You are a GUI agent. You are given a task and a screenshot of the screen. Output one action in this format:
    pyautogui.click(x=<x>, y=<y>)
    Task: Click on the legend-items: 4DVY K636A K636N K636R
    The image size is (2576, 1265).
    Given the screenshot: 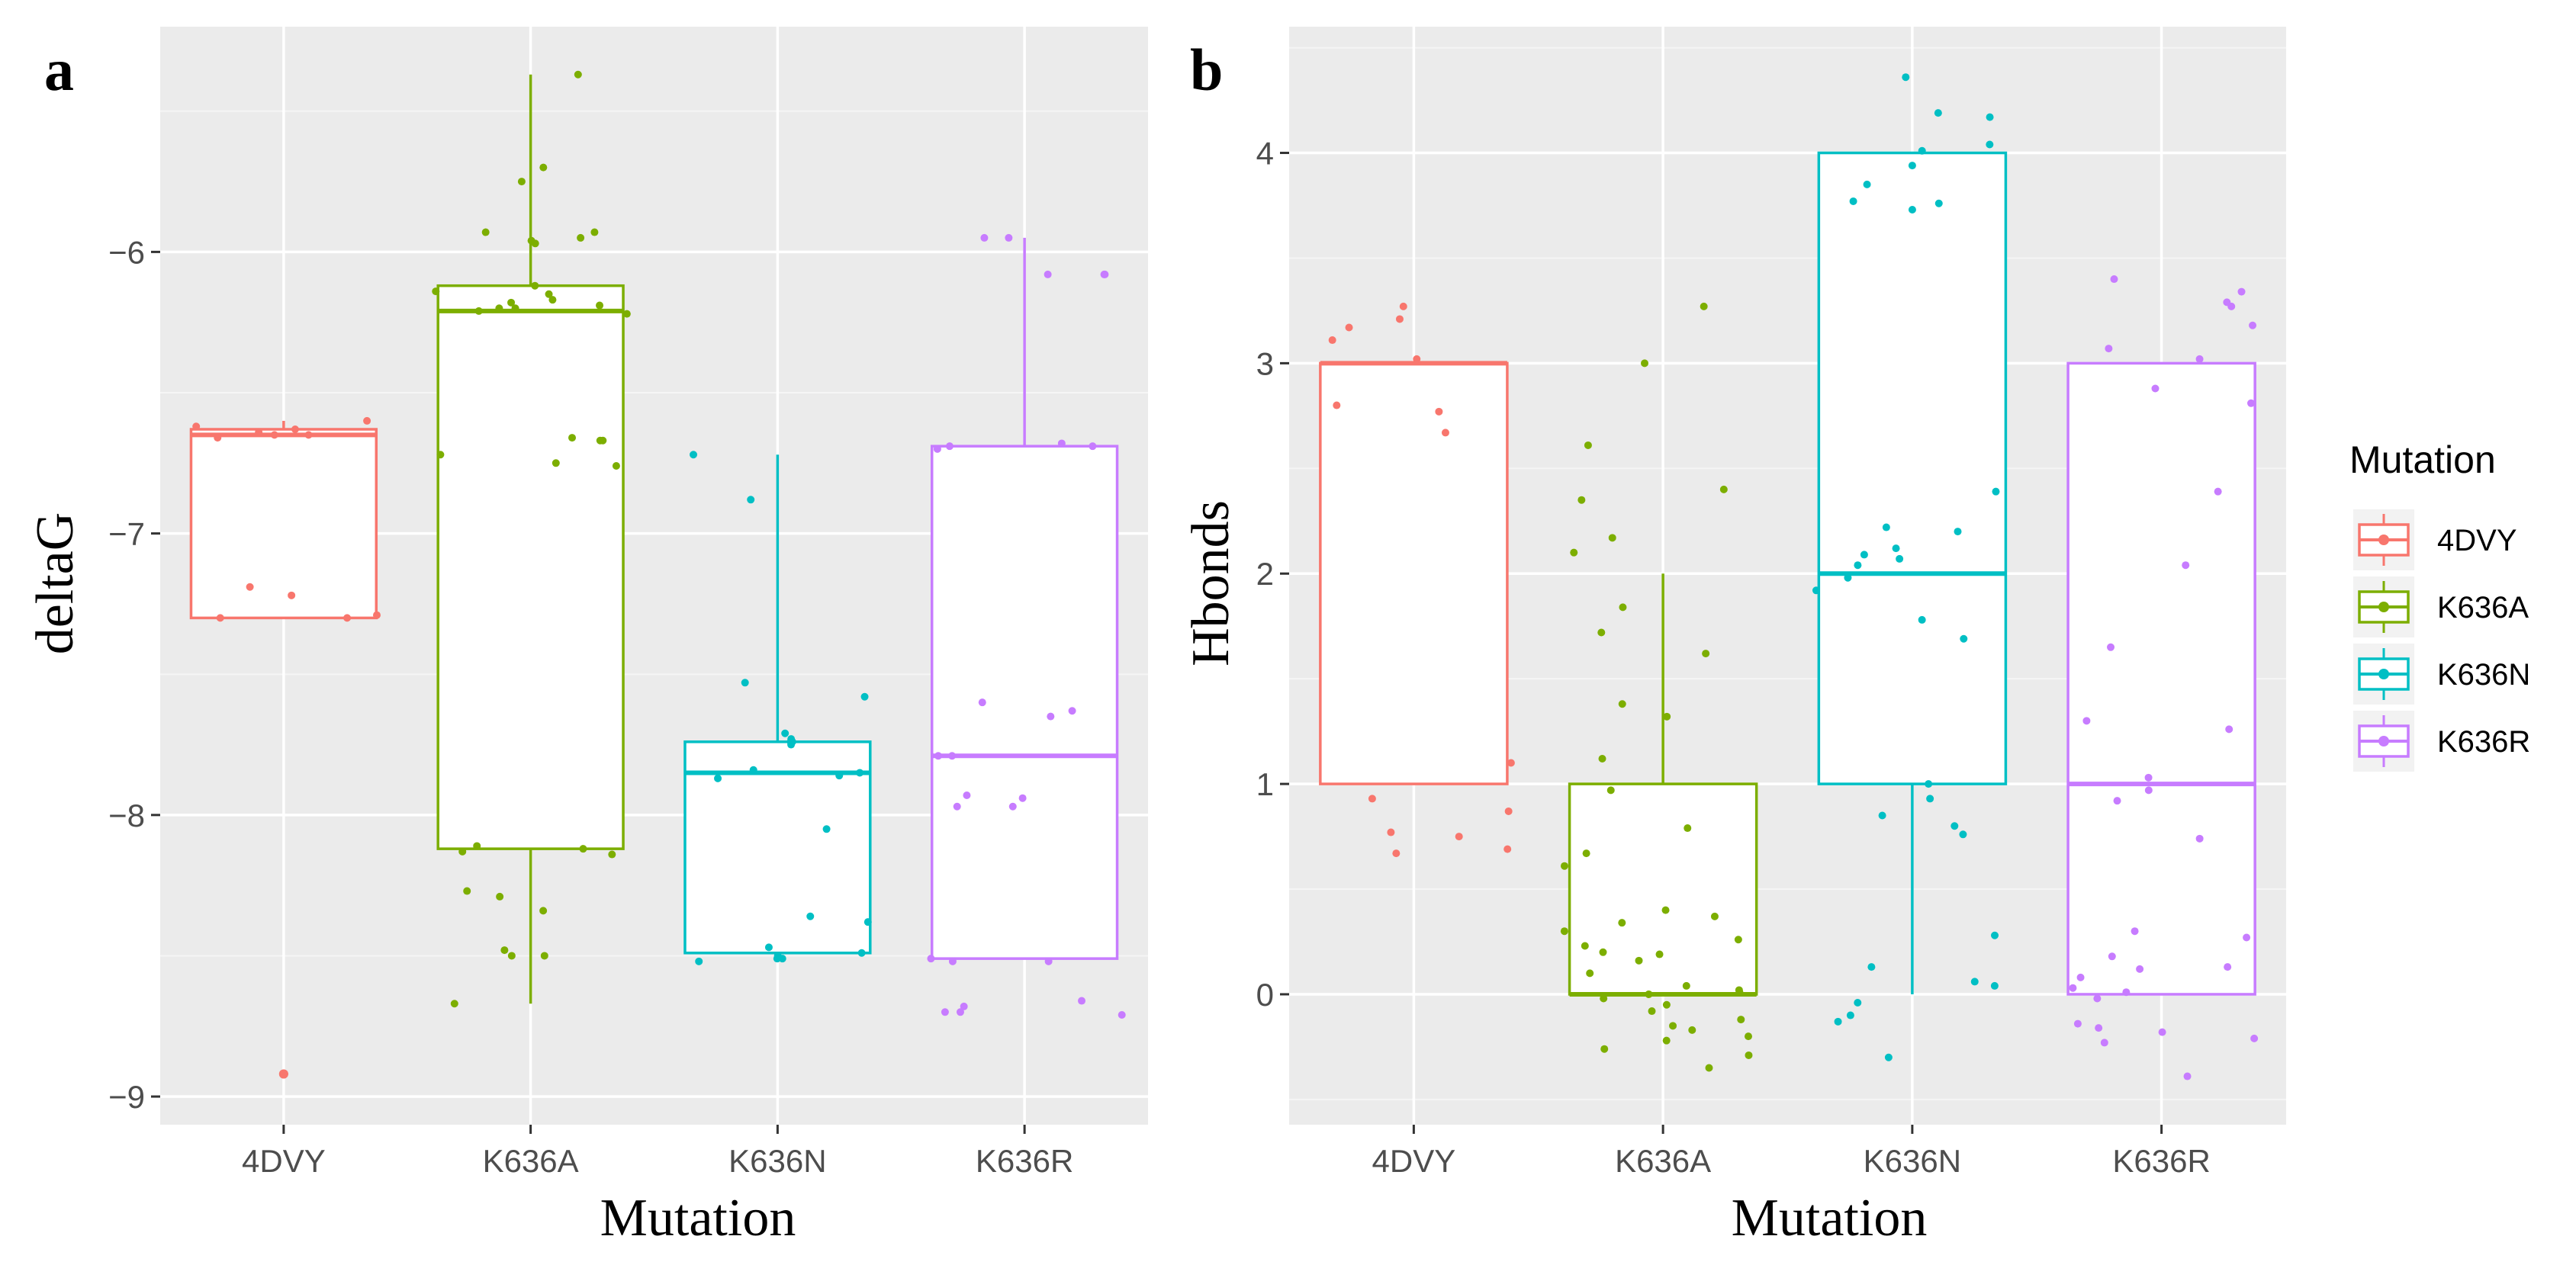 What is the action you would take?
    pyautogui.click(x=2442, y=640)
    